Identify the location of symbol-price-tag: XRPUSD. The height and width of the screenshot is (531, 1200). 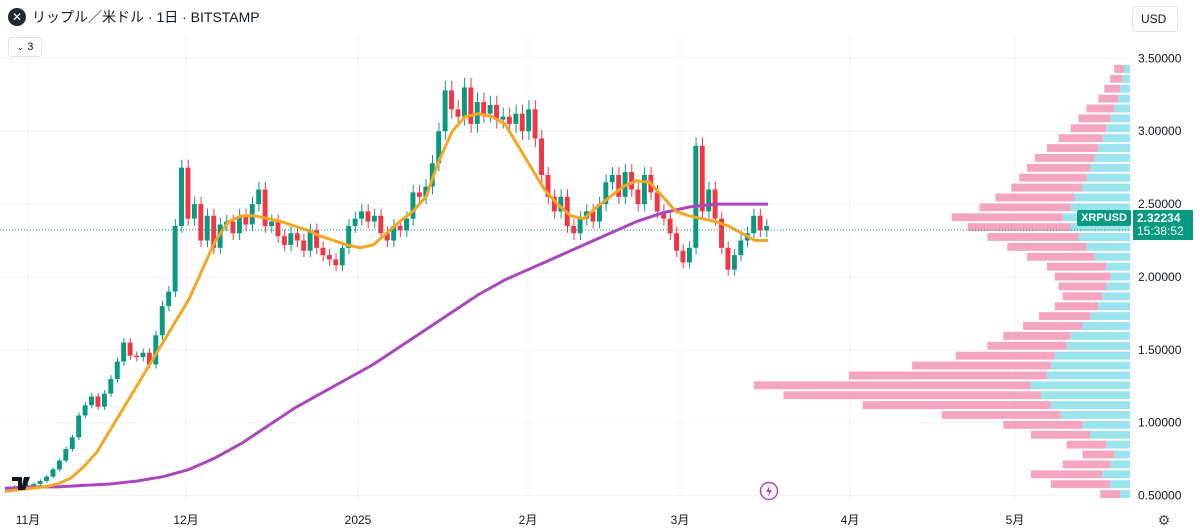
(1104, 218).